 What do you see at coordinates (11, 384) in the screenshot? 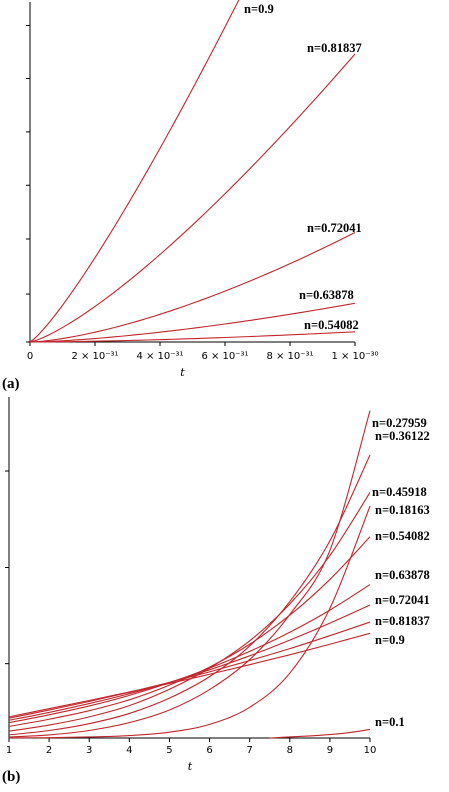
I see `panel-label: (a)` at bounding box center [11, 384].